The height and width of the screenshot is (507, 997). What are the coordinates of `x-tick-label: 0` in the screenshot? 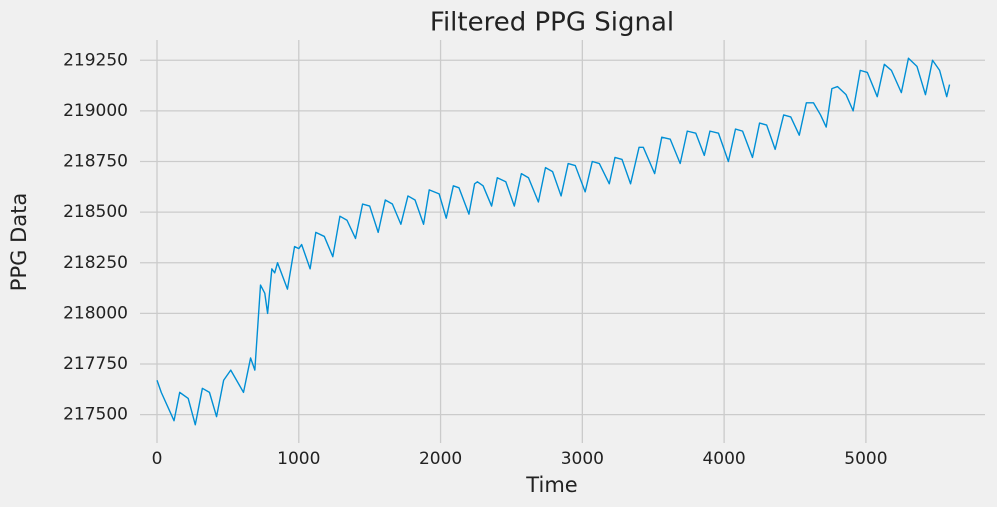 It's located at (157, 459).